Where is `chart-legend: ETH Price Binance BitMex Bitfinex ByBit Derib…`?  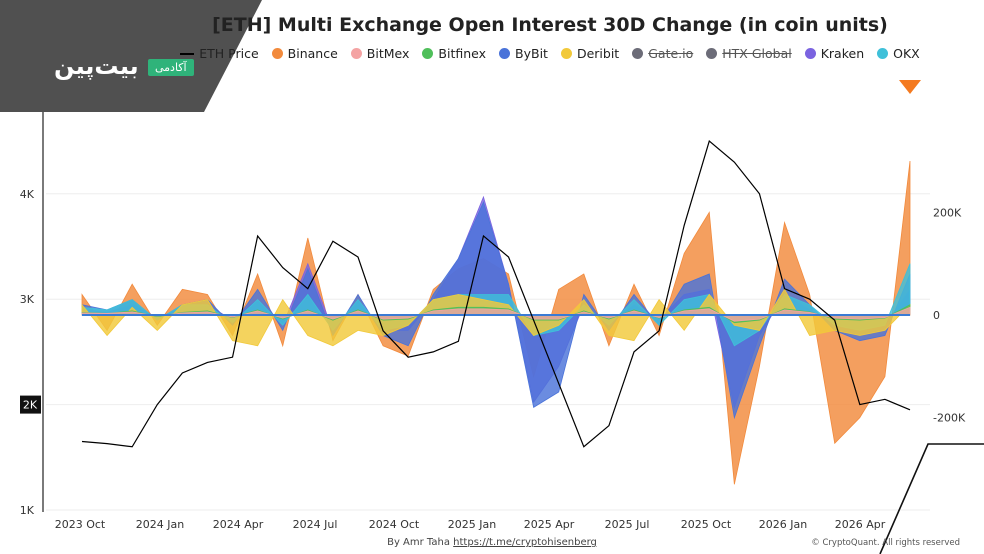 chart-legend: ETH Price Binance BitMex Bitfinex ByBit Derib… is located at coordinates (550, 53).